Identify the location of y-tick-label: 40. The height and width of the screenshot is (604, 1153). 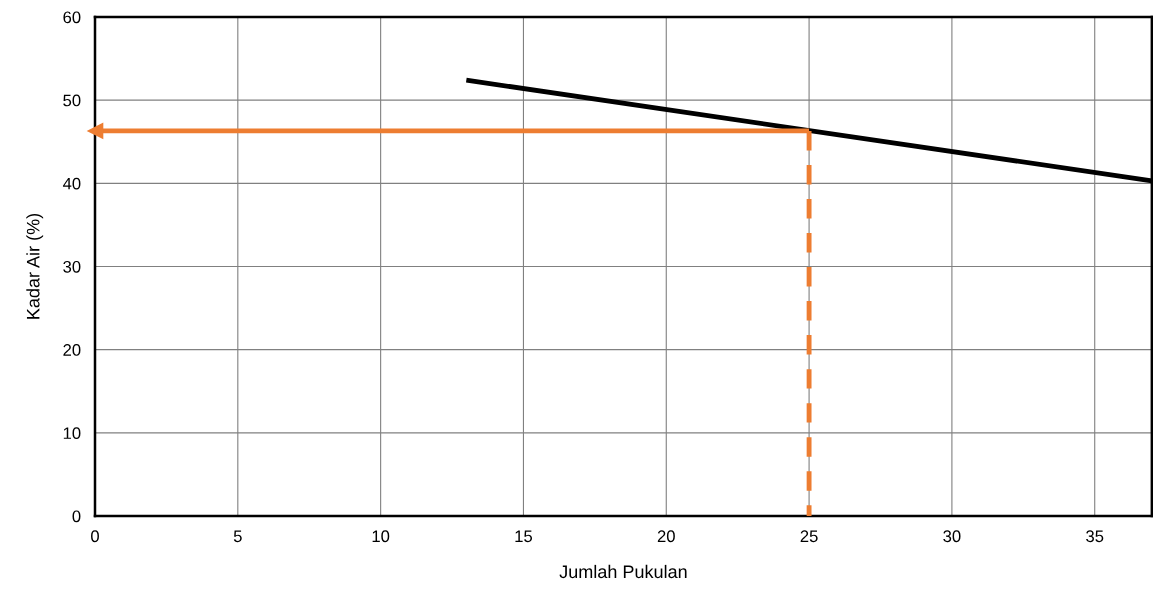
(71, 183).